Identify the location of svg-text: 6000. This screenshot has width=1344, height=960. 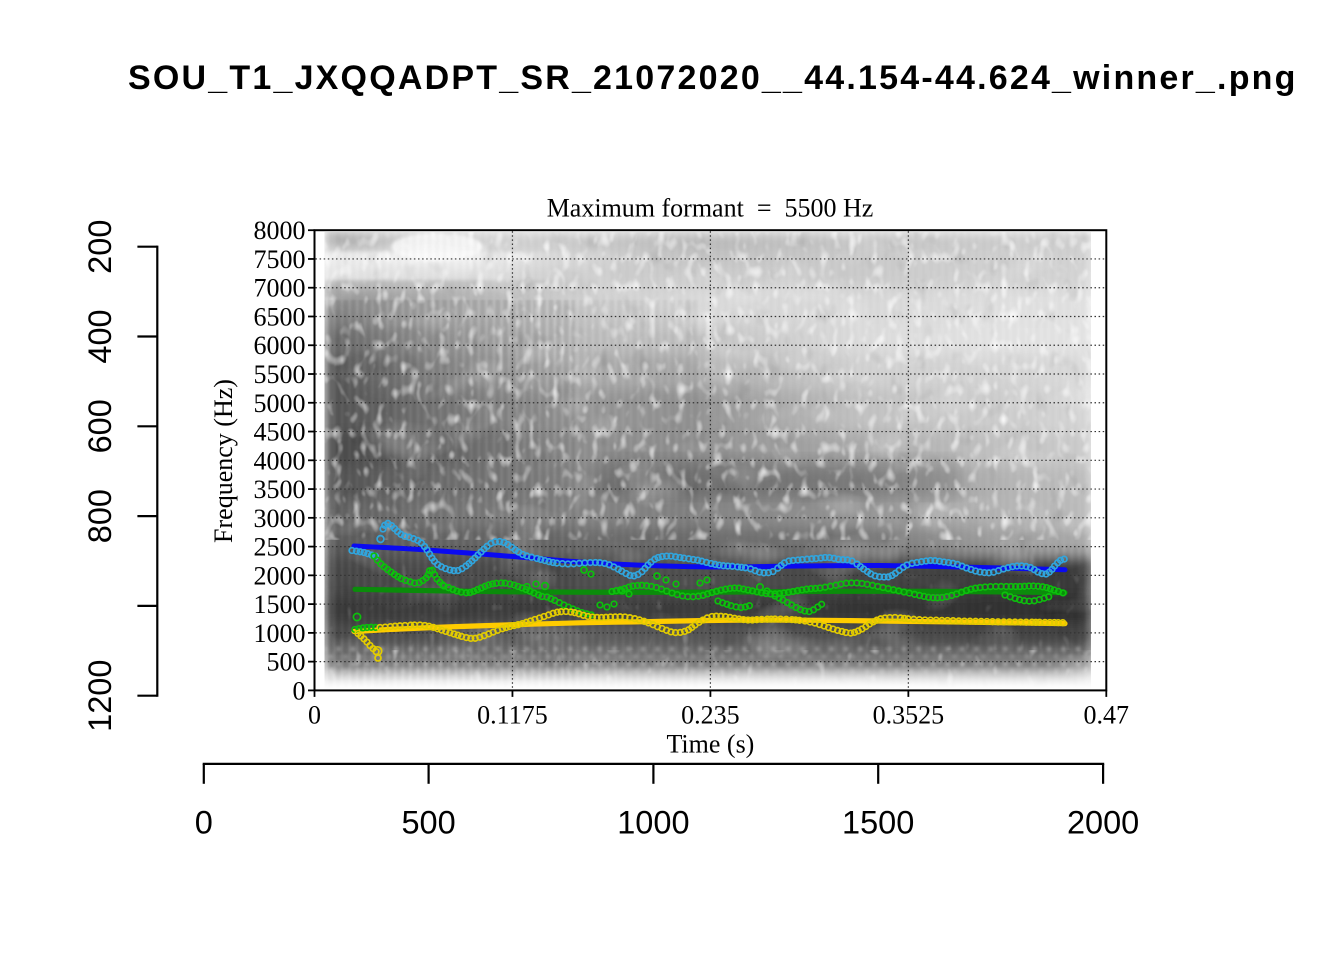
(280, 345).